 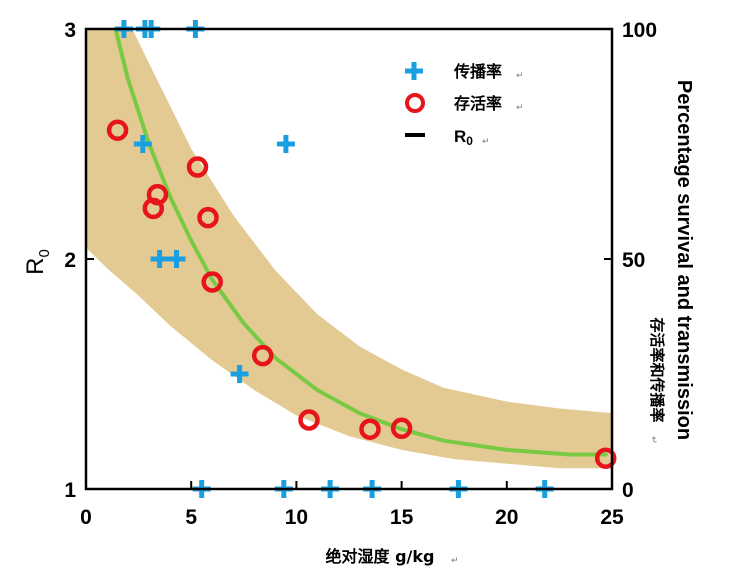 What do you see at coordinates (402, 517) in the screenshot?
I see `x-tick-label: 15` at bounding box center [402, 517].